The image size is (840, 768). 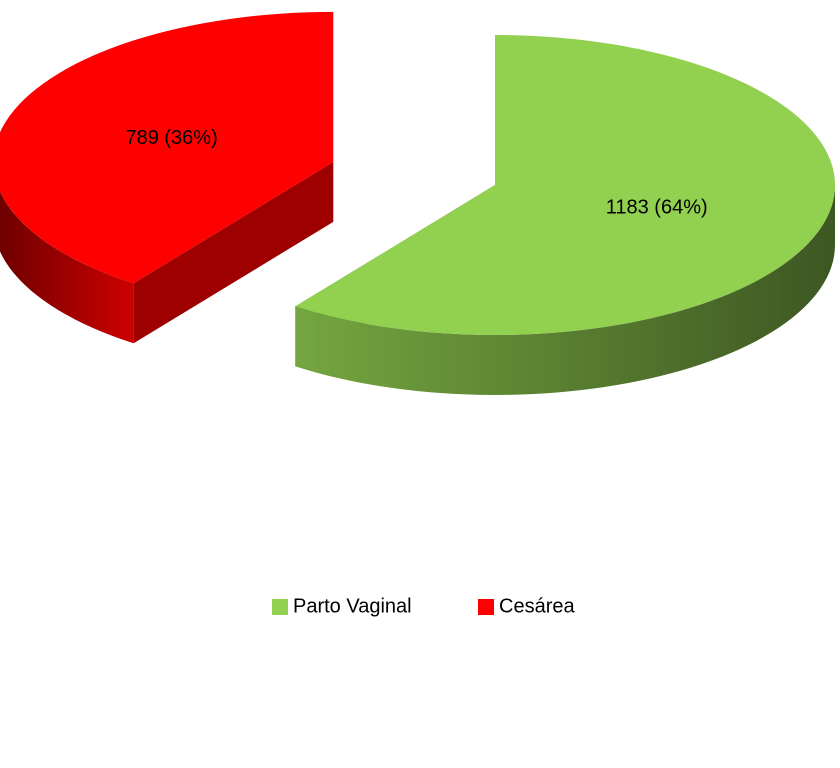 I want to click on legend-label: Cesárea, so click(x=537, y=606).